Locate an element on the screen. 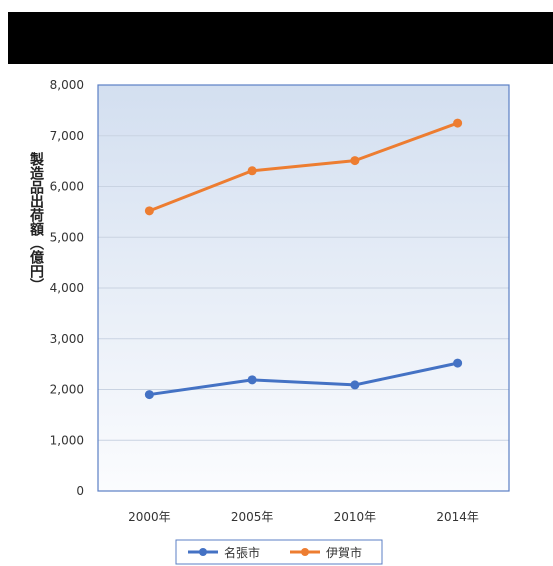 This screenshot has height=566, width=553. y-tick-label: 2,000 is located at coordinates (67, 390).